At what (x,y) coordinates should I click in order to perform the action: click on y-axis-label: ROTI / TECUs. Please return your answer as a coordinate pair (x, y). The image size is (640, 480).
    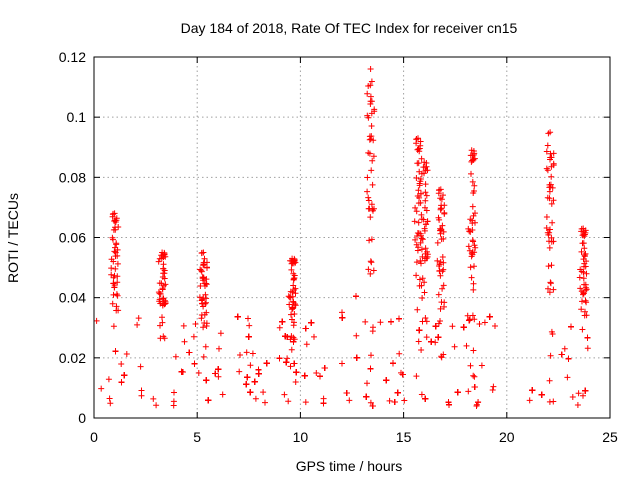
    Looking at the image, I should click on (13, 238).